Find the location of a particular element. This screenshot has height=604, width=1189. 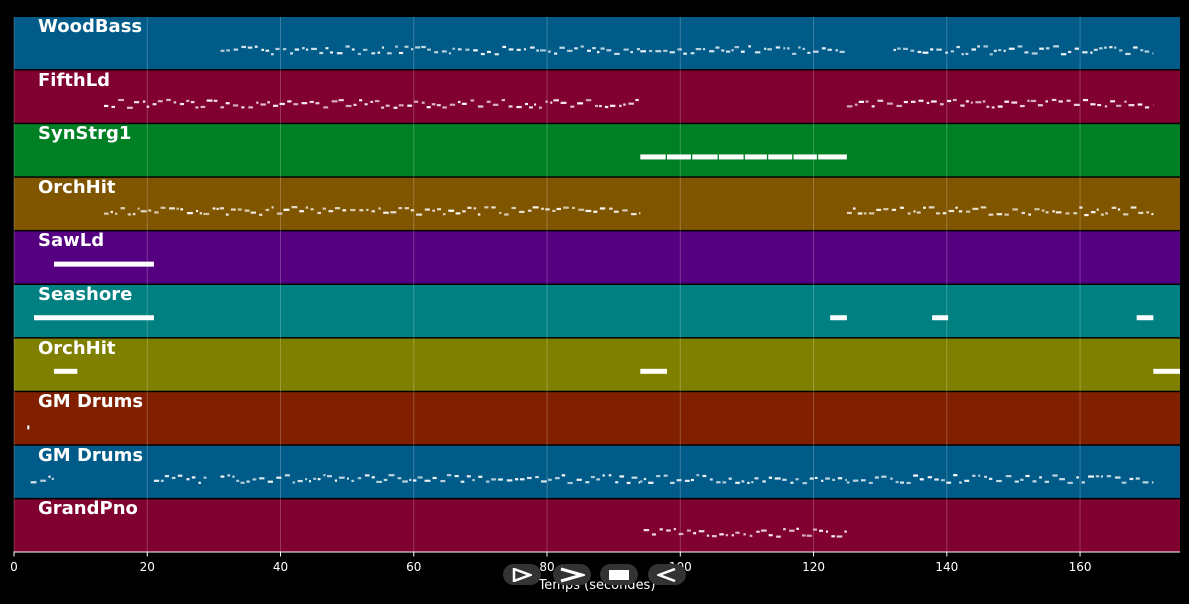

track-label: SawLd is located at coordinates (71, 241).